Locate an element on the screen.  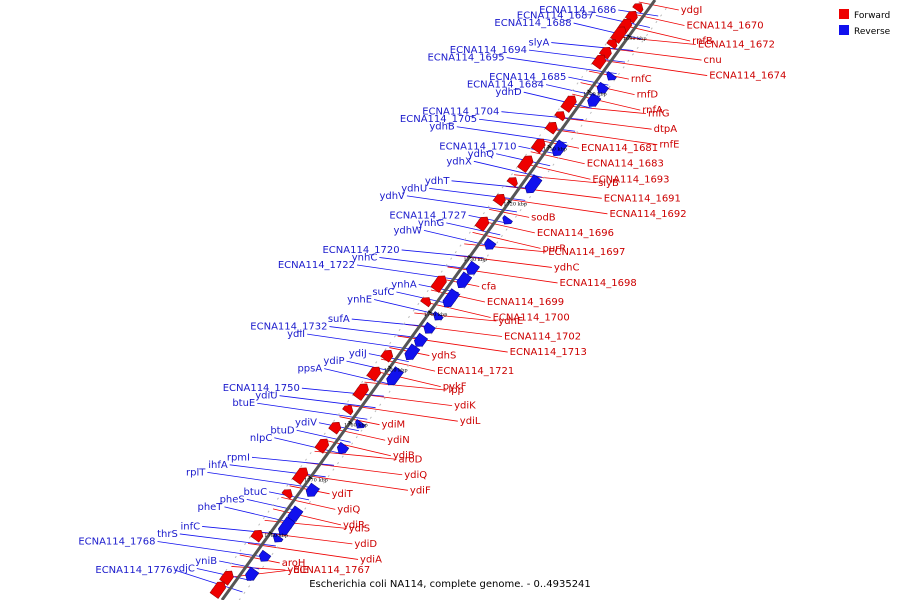
reverse-gene-label: ECNA114_1695 is located at coordinates (465, 58).